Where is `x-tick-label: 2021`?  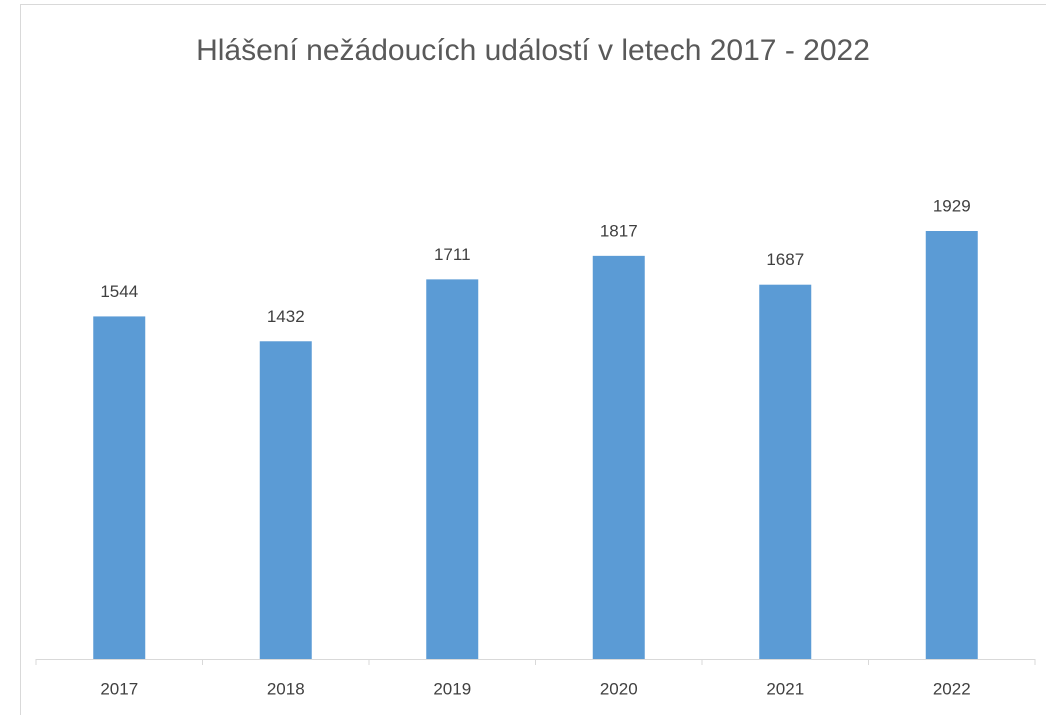 x-tick-label: 2021 is located at coordinates (785, 688).